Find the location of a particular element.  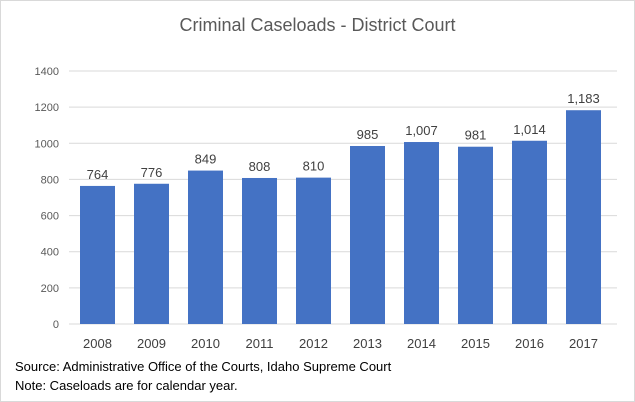

bar-2010 is located at coordinates (205, 247).